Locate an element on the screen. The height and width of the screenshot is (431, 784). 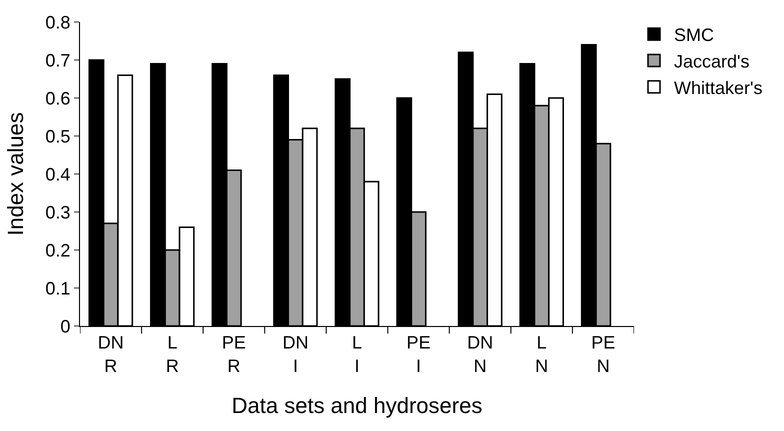
y-tick-label: 0 is located at coordinates (65, 326).